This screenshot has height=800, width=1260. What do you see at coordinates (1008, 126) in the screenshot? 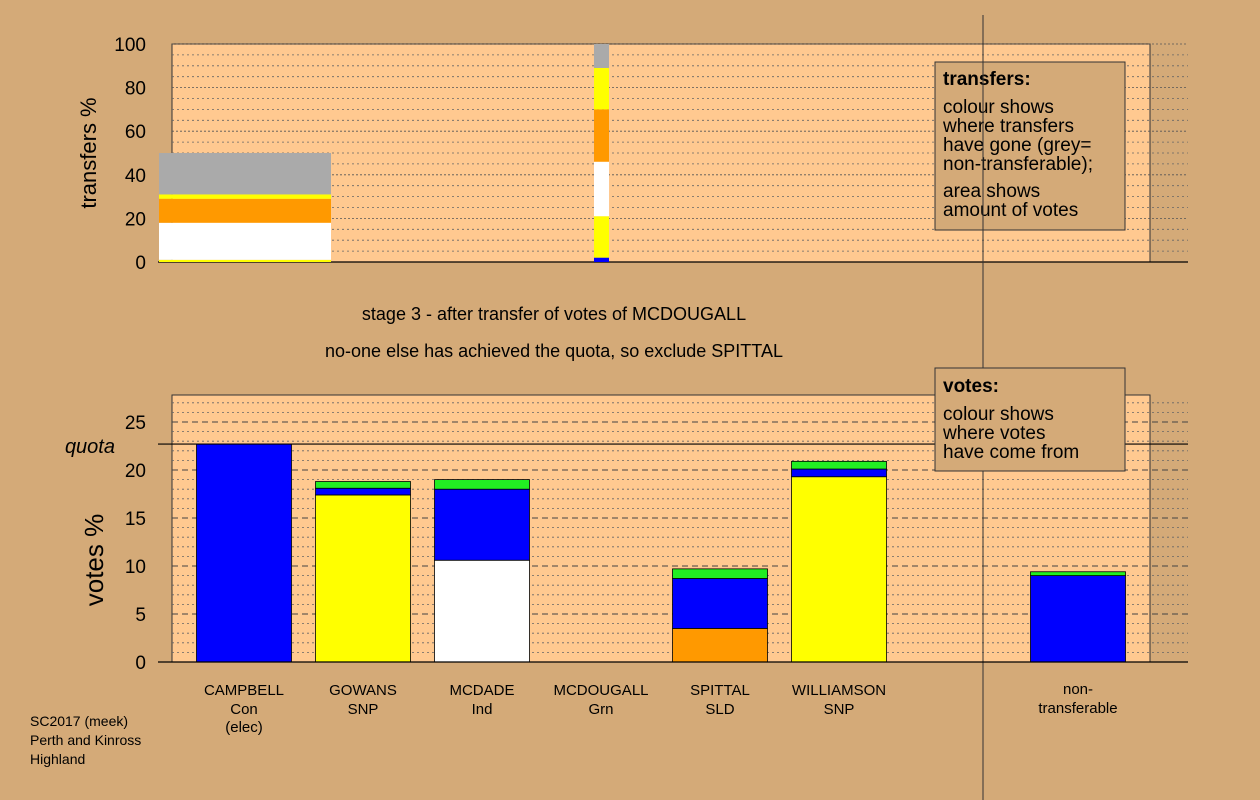
I see `transfers-legend-line: where transfers` at bounding box center [1008, 126].